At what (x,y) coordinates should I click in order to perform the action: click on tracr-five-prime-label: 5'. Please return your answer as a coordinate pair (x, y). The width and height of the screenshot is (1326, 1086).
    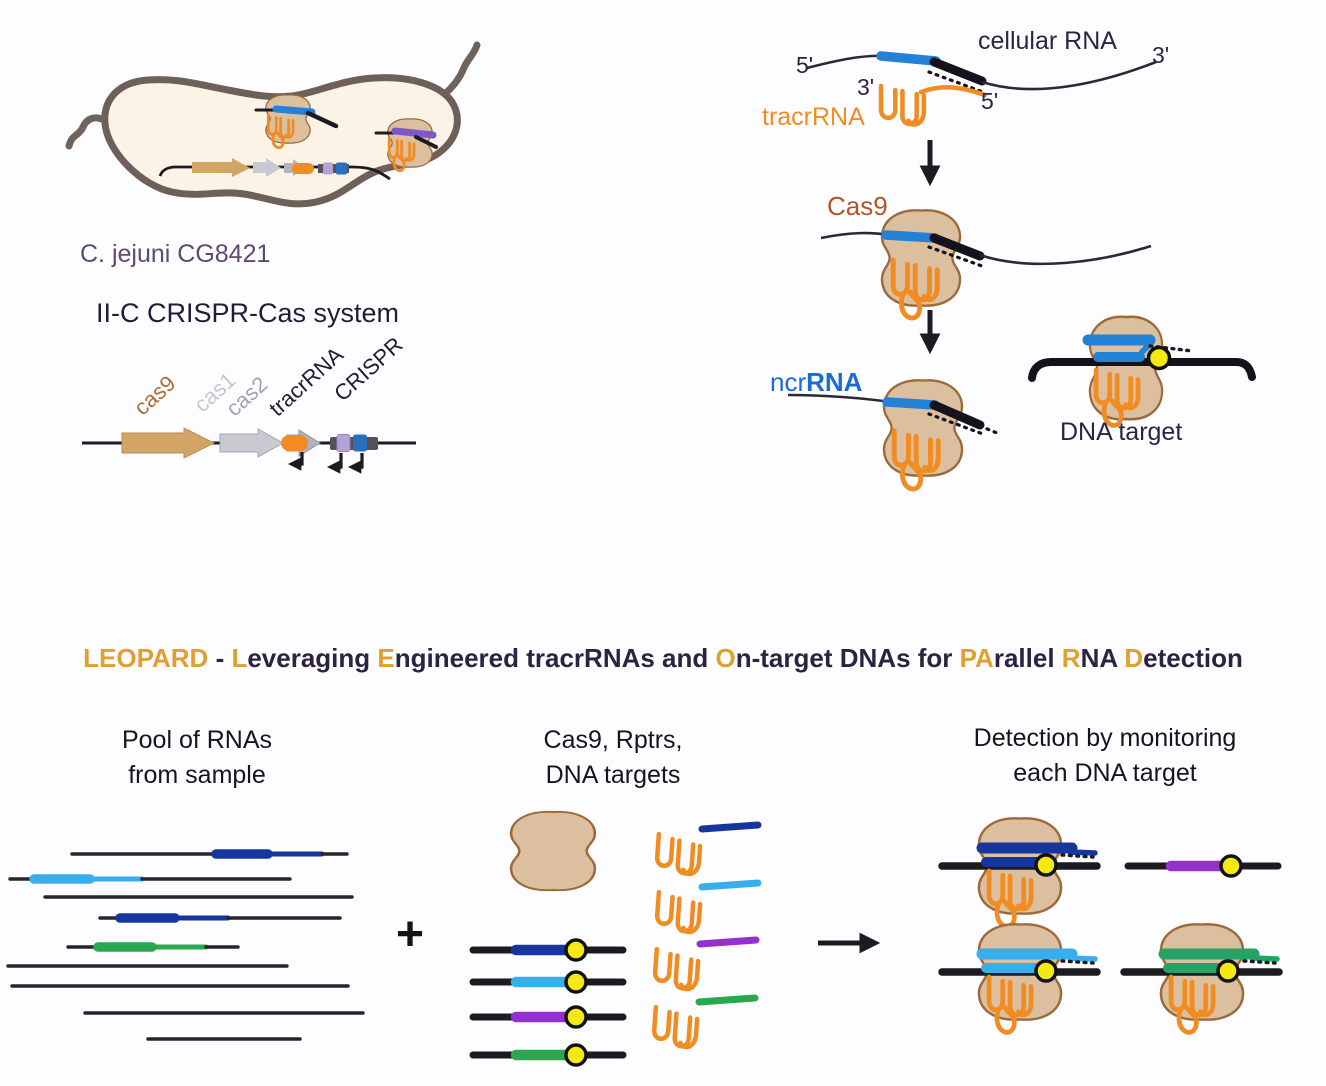
    Looking at the image, I should click on (990, 101).